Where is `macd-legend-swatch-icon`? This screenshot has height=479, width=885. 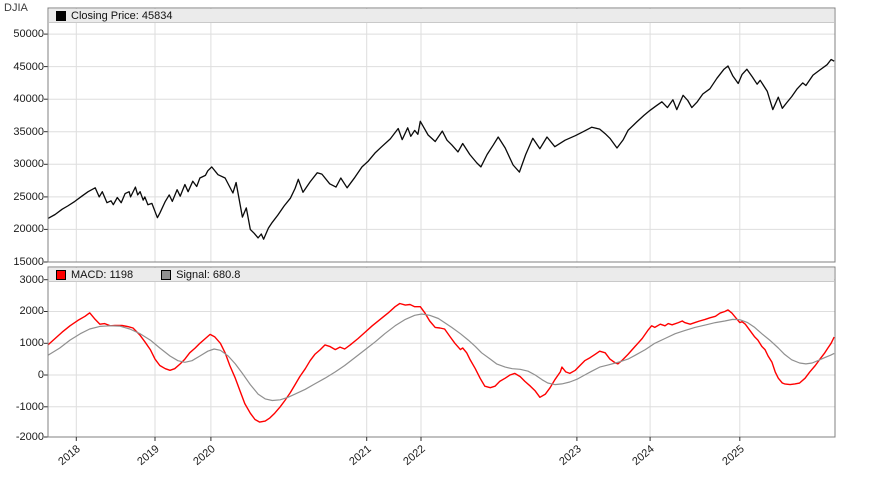
macd-legend-swatch-icon is located at coordinates (61, 274).